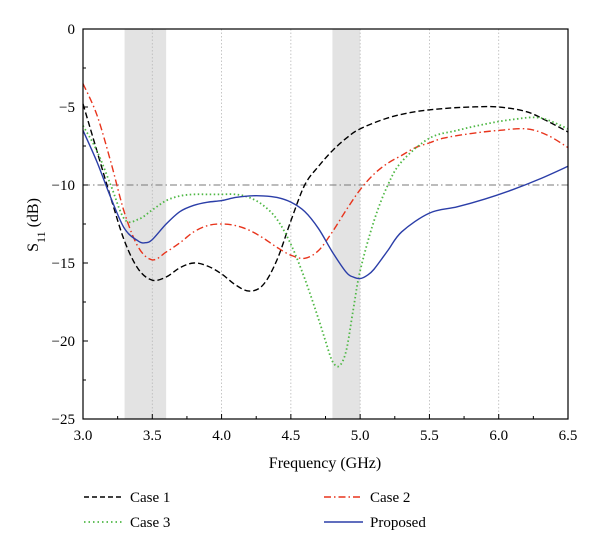 The image size is (600, 555). Describe the element at coordinates (127, 523) in the screenshot. I see `legend-item-case3: Case 3` at that location.